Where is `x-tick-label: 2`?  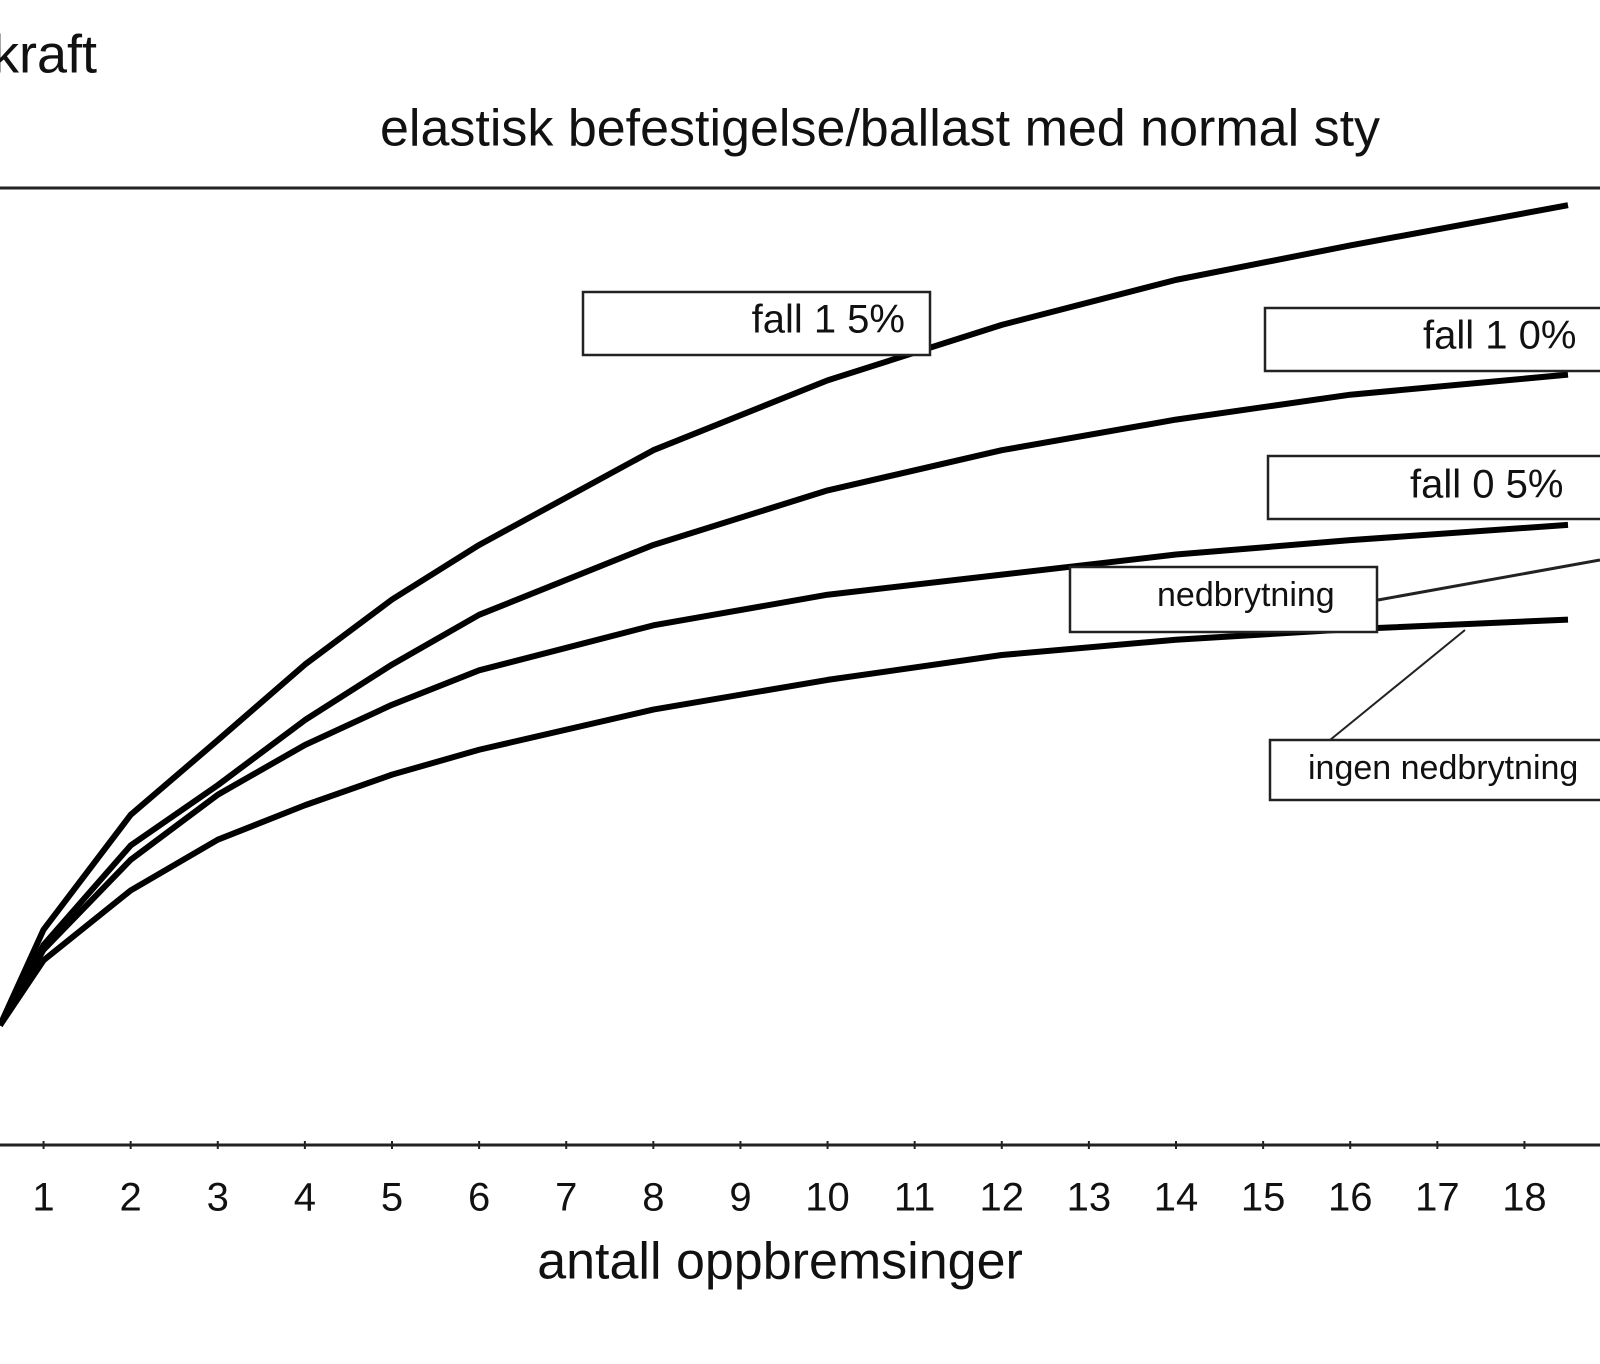 x-tick-label: 2 is located at coordinates (131, 1198).